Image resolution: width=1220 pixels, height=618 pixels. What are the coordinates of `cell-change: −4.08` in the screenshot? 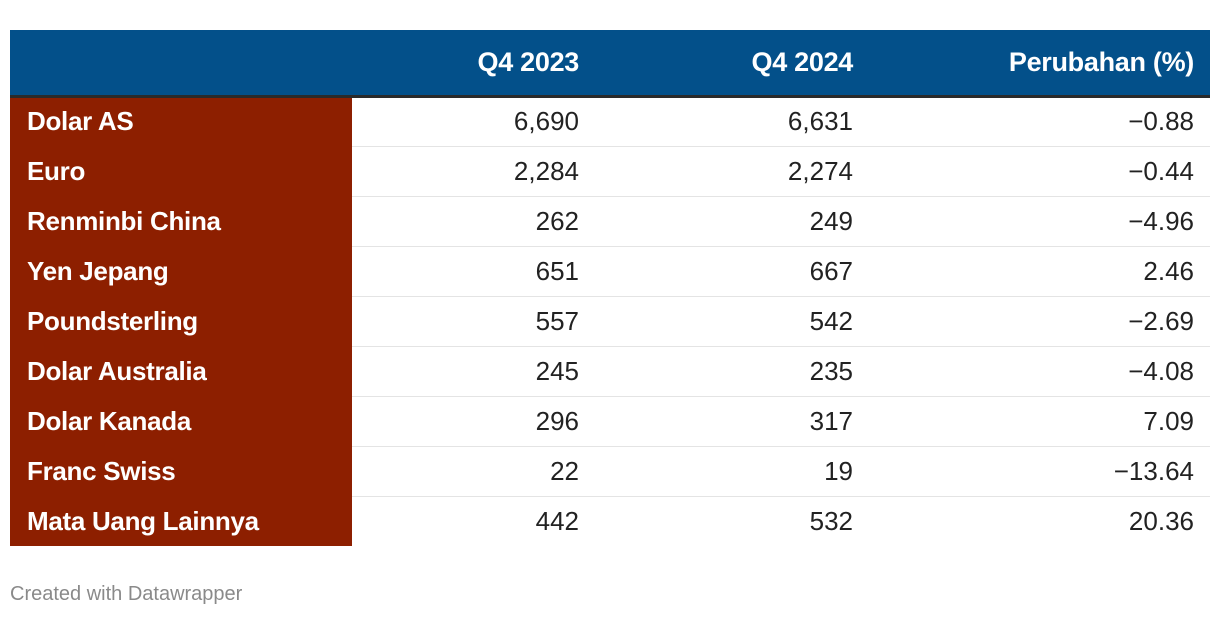 It's located at (1039, 371).